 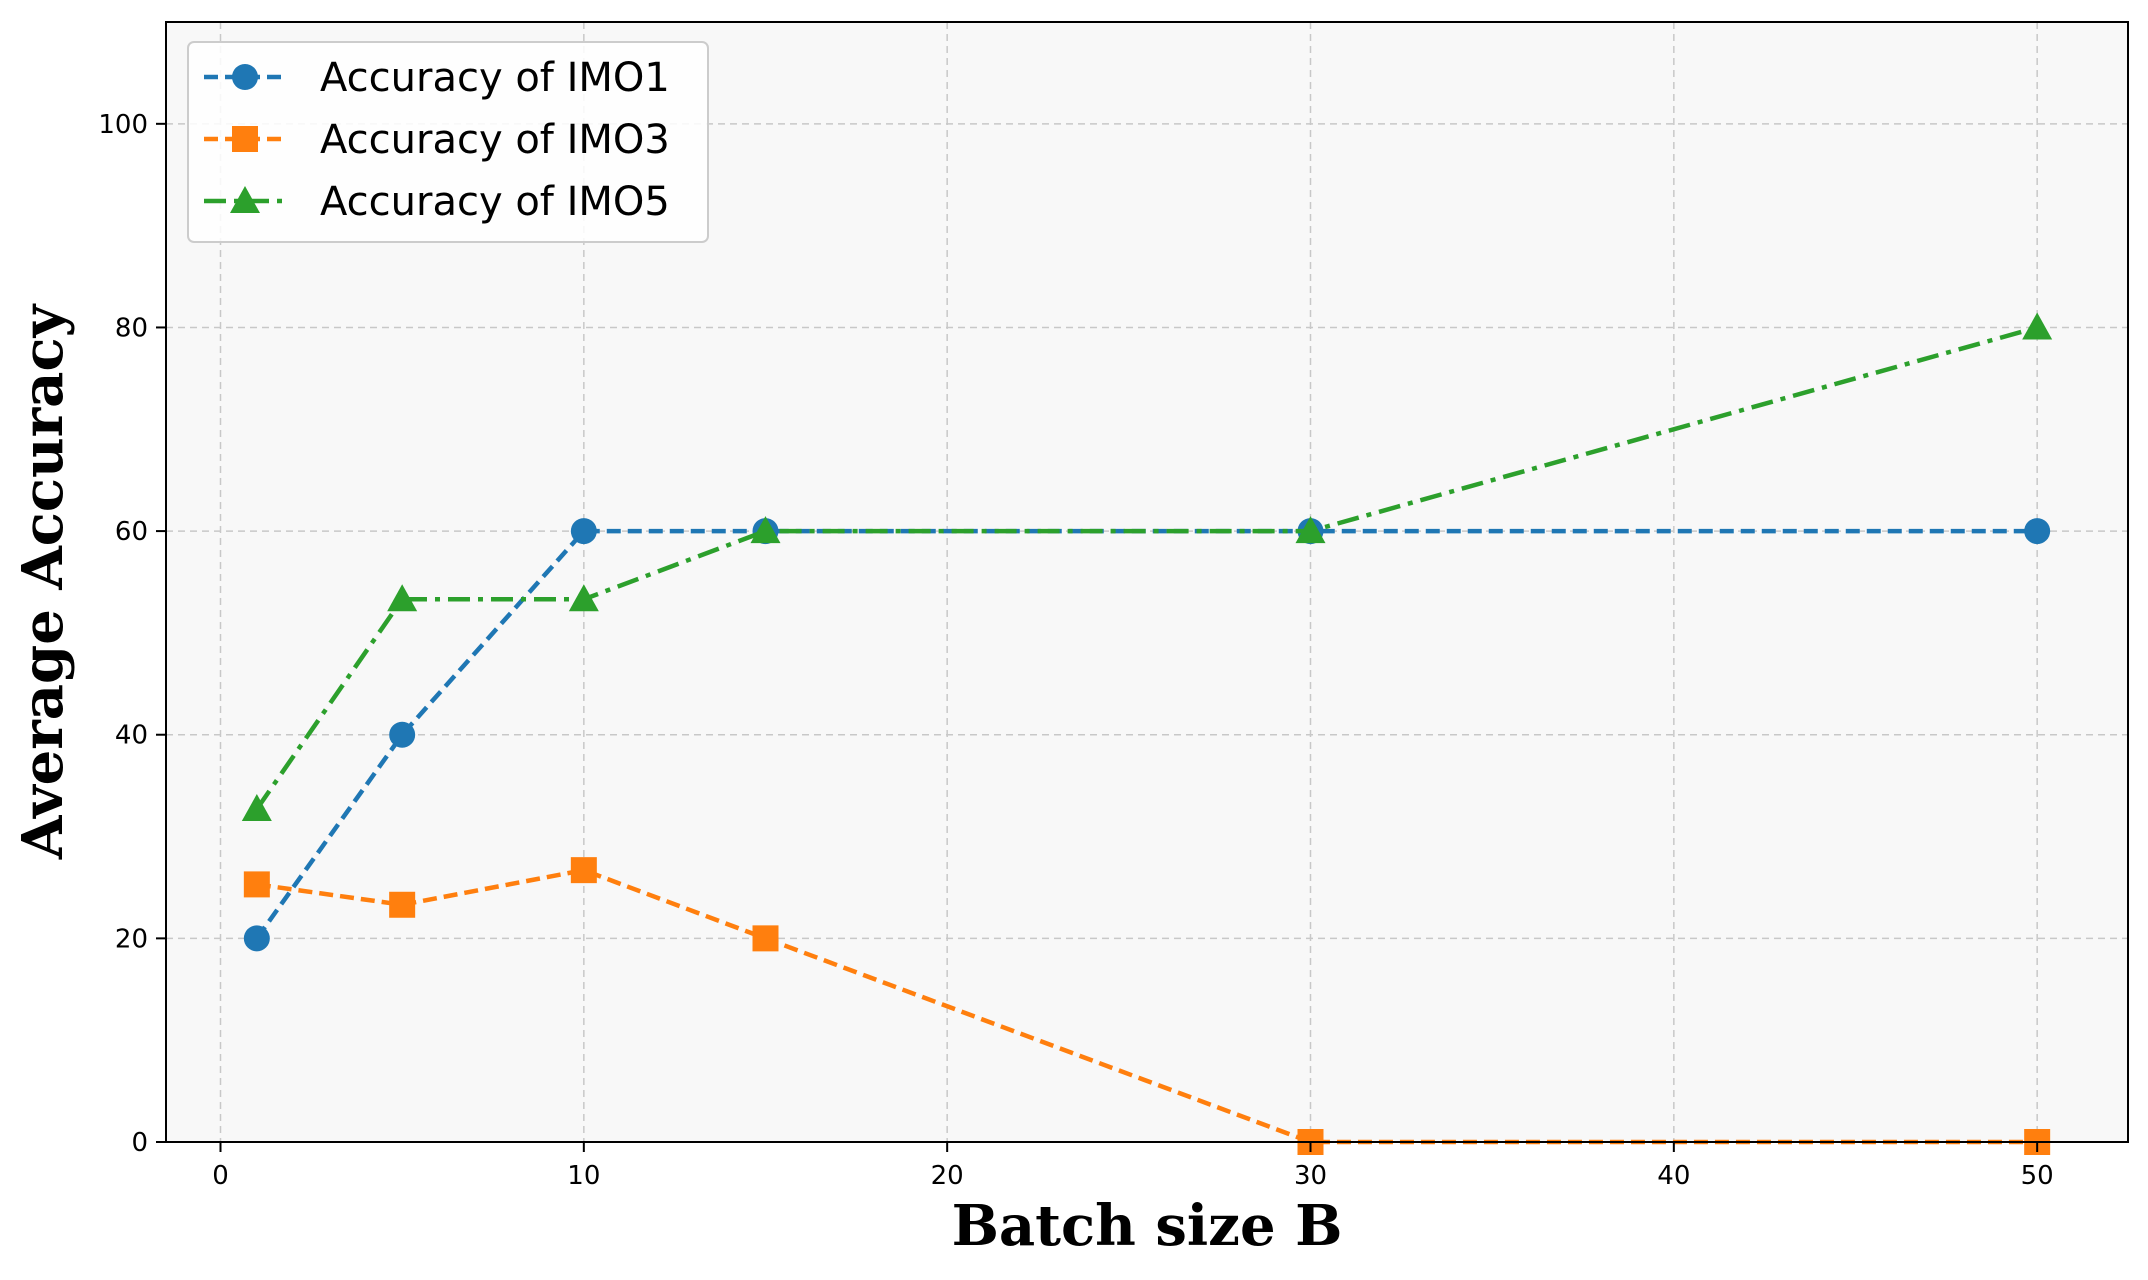 I want to click on y-tick-label: 100, so click(x=123, y=125).